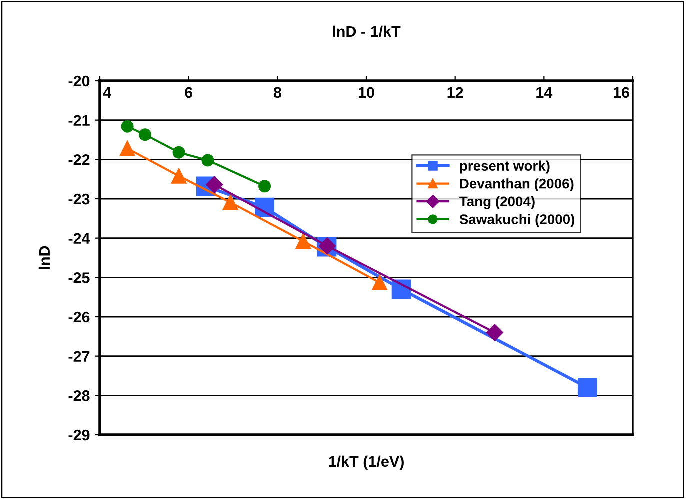  I want to click on x-tick-label: 10, so click(366, 92).